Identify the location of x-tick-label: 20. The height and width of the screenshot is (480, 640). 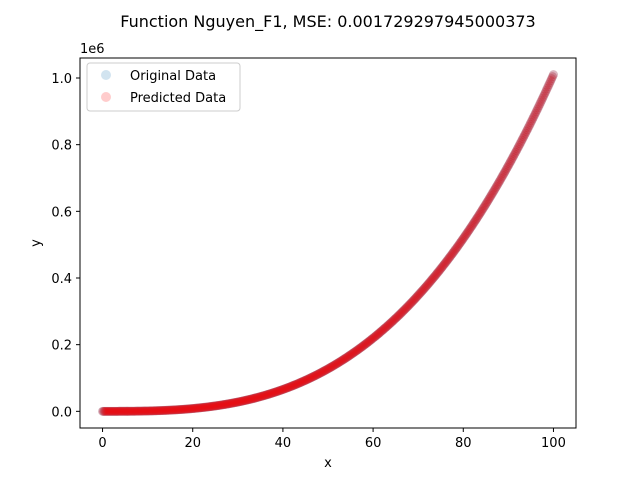
(192, 443).